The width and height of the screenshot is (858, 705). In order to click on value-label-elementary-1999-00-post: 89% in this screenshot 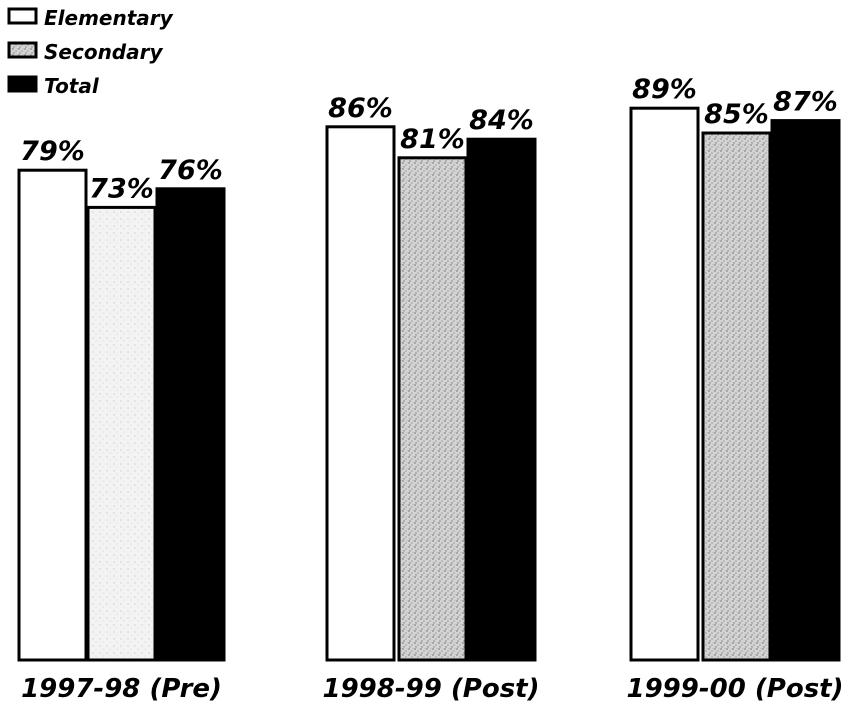, I will do `click(664, 89)`.